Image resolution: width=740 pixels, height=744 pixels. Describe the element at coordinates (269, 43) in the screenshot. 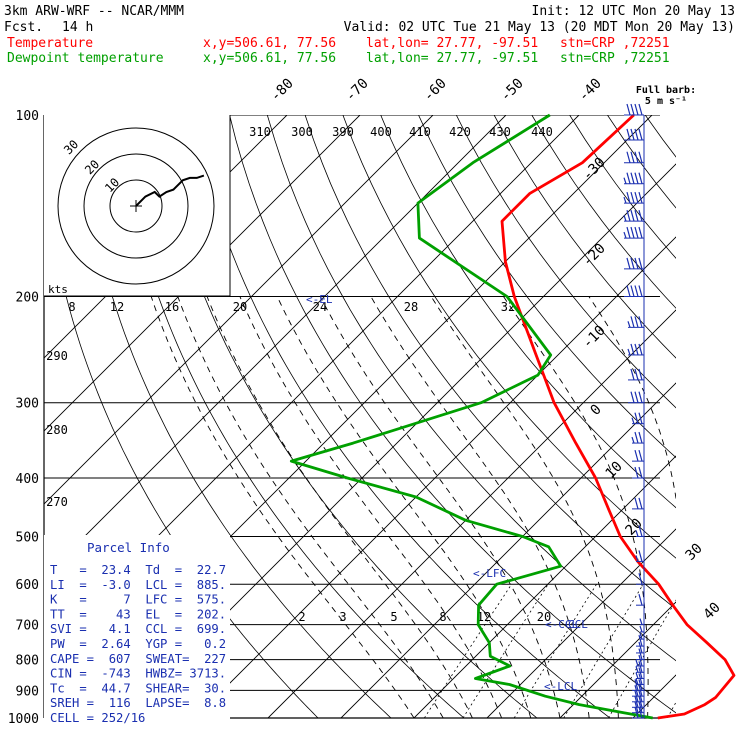

I see `legend-temperature-xy: x,y=506.61, 77.56` at that location.